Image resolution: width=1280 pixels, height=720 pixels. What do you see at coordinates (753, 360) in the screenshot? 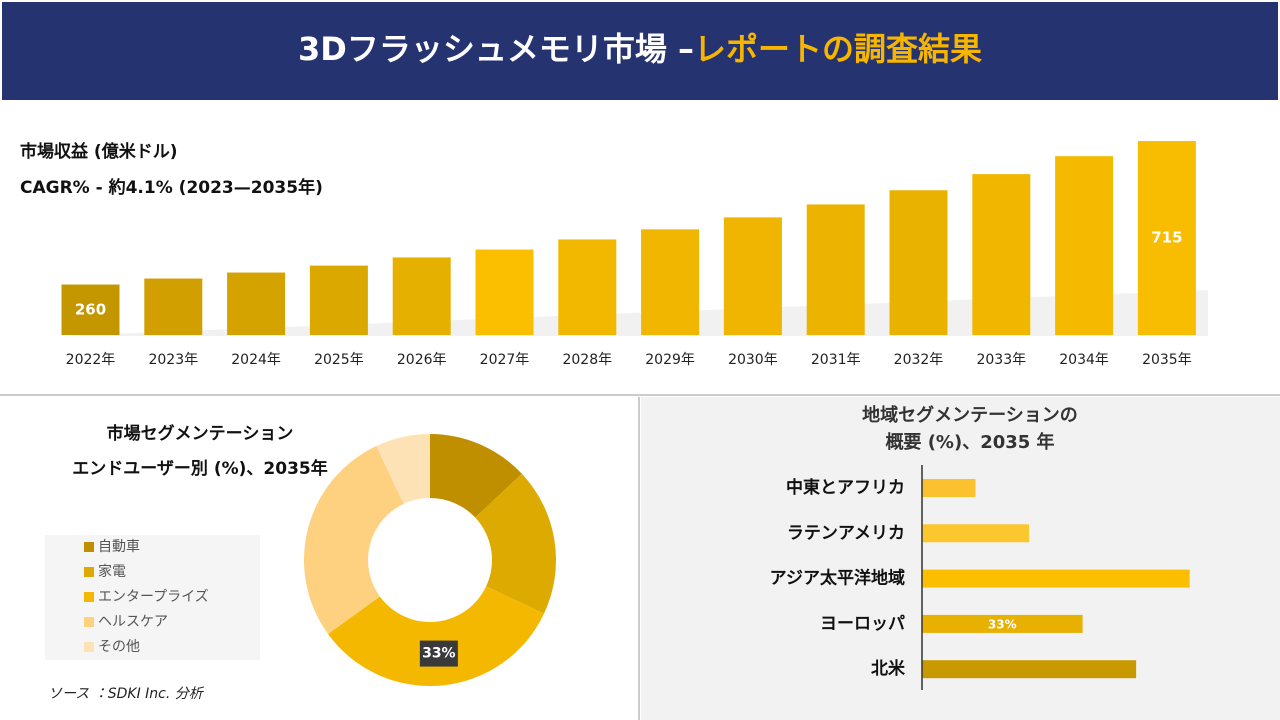
I see `x-tick-label: 2030年` at bounding box center [753, 360].